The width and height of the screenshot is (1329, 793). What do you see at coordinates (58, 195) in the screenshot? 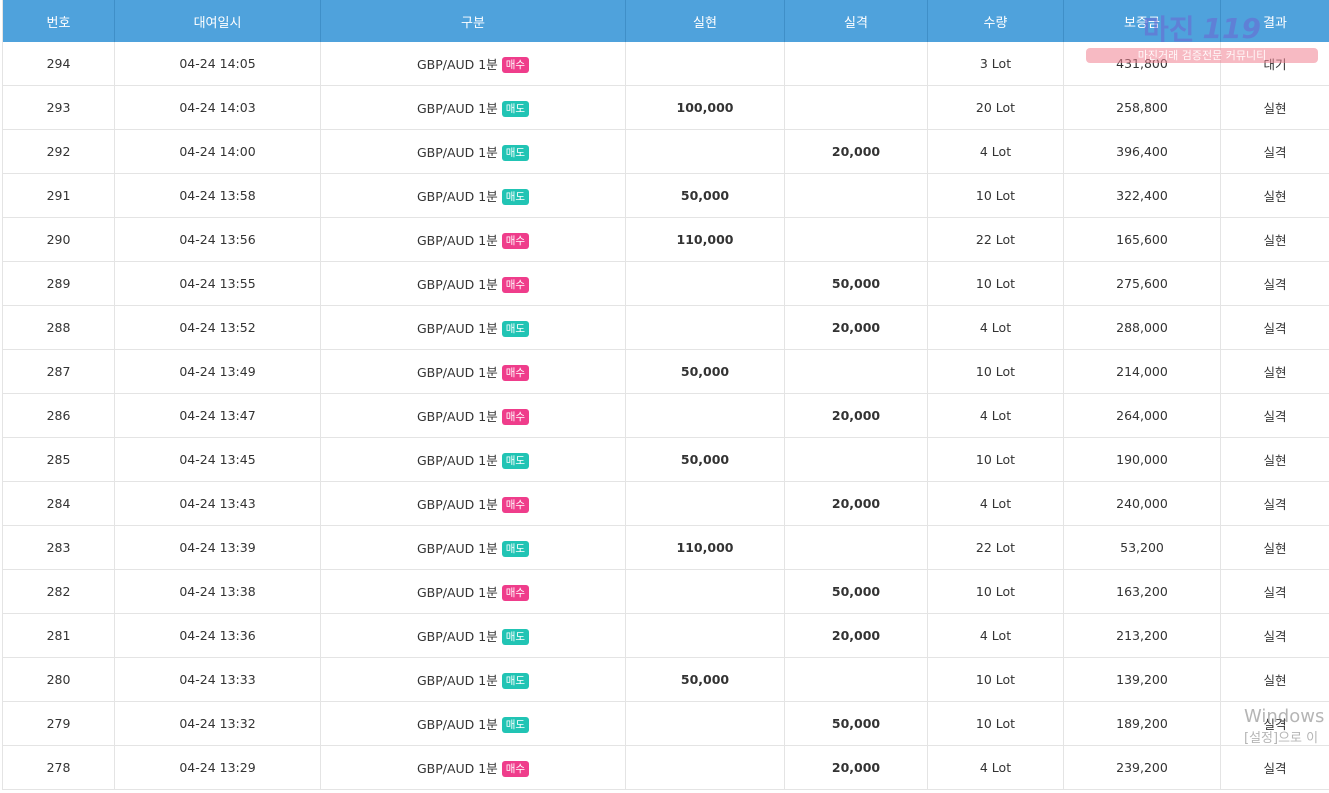
I see `cell-no: 291` at bounding box center [58, 195].